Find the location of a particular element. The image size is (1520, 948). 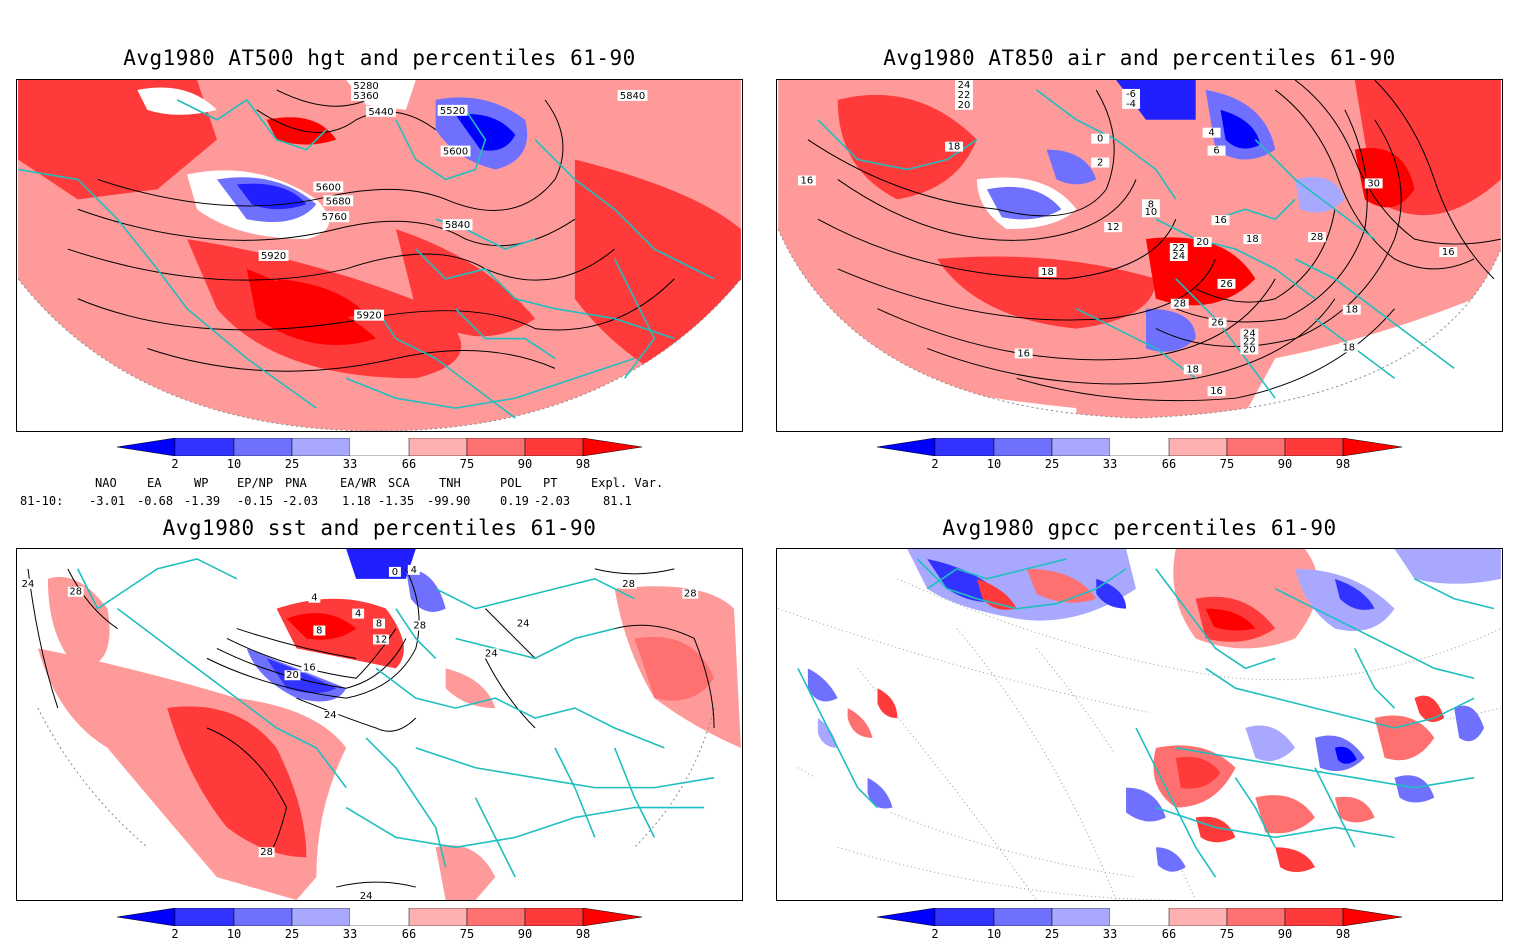

index-value: -2.03 is located at coordinates (300, 501).